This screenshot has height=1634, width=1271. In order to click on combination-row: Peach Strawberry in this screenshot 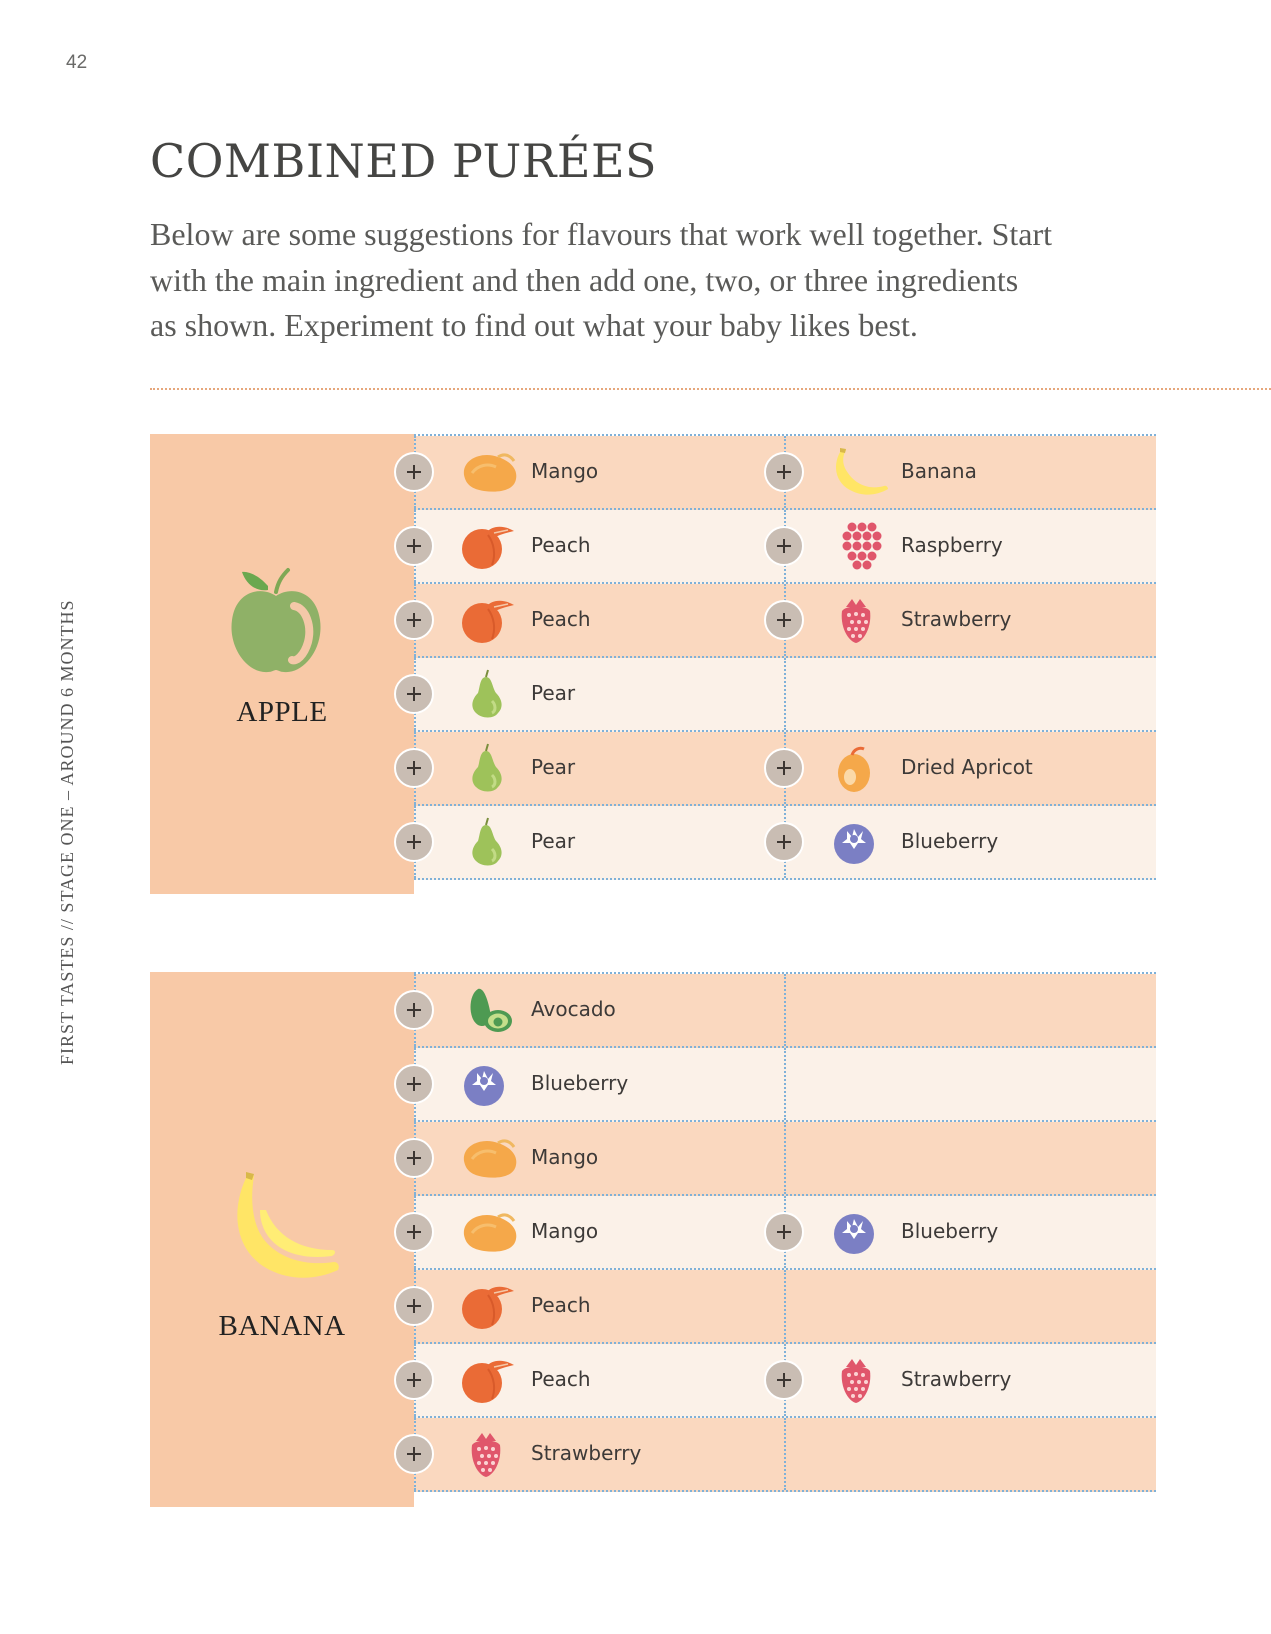, I will do `click(775, 1381)`.